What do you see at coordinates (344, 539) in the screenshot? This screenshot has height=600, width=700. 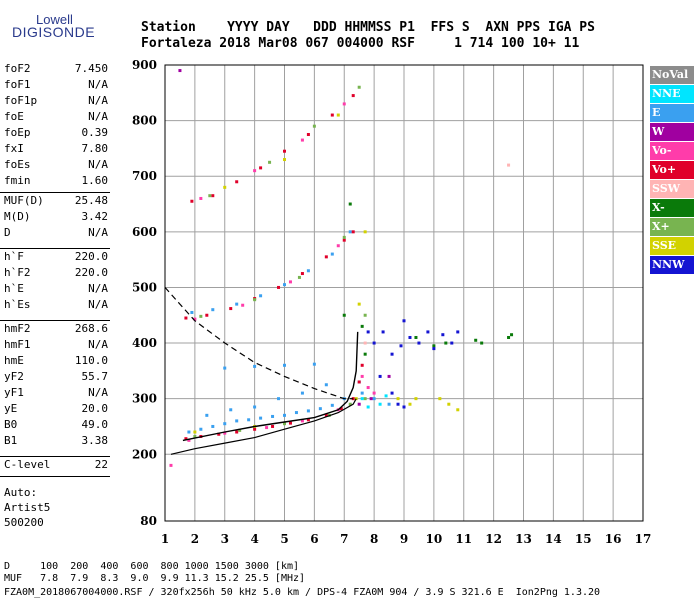 I see `x-tick-label: 7` at bounding box center [344, 539].